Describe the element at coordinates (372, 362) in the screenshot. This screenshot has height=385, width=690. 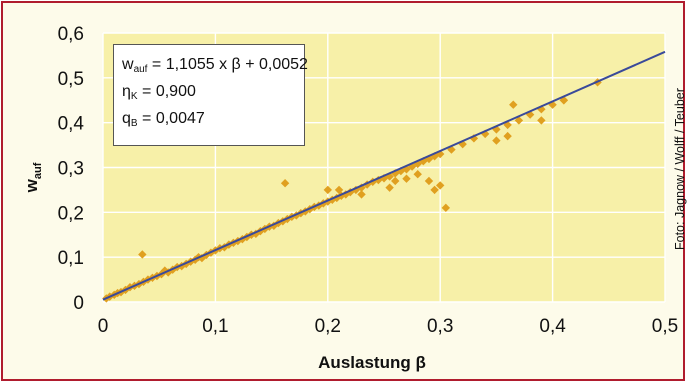
I see `x-axis-title: Auslastung β` at that location.